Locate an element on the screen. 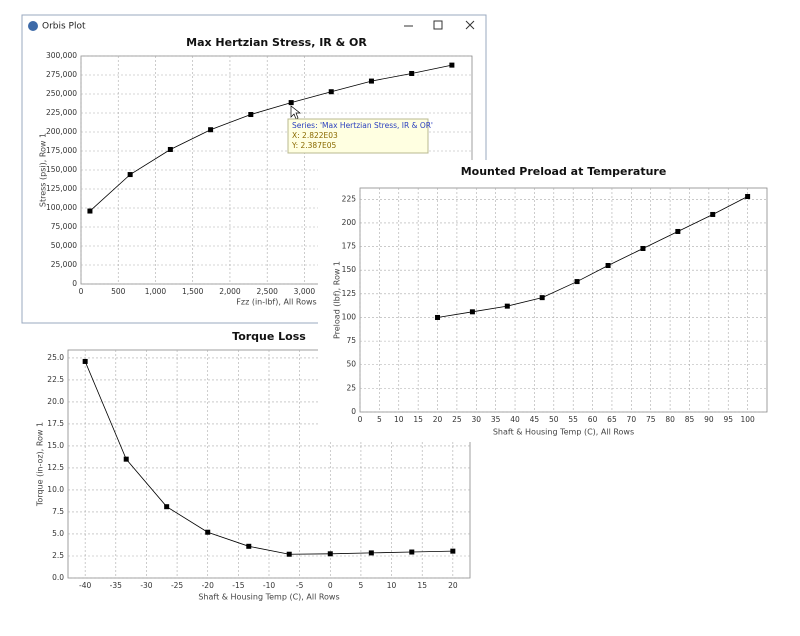 The width and height of the screenshot is (800, 636). x-tick-label: 100 is located at coordinates (747, 419).